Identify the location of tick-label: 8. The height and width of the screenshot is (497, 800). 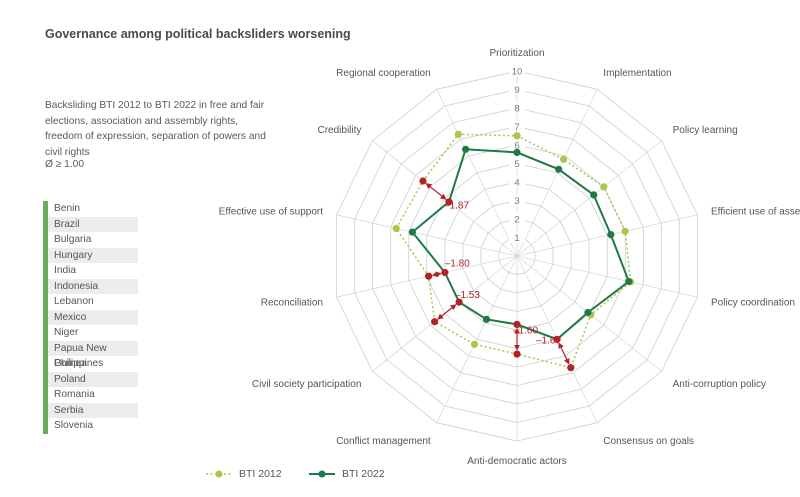
(516, 109).